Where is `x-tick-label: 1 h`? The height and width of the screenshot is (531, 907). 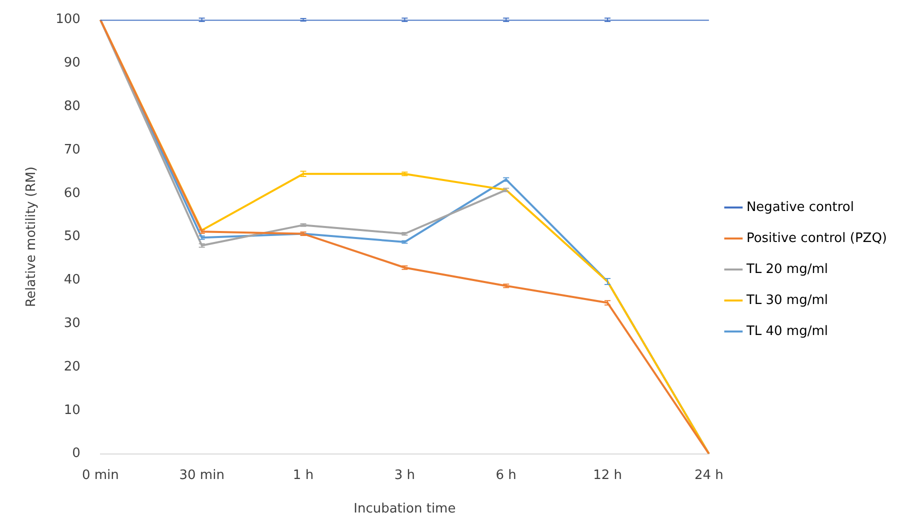
x-tick-label: 1 h is located at coordinates (303, 475).